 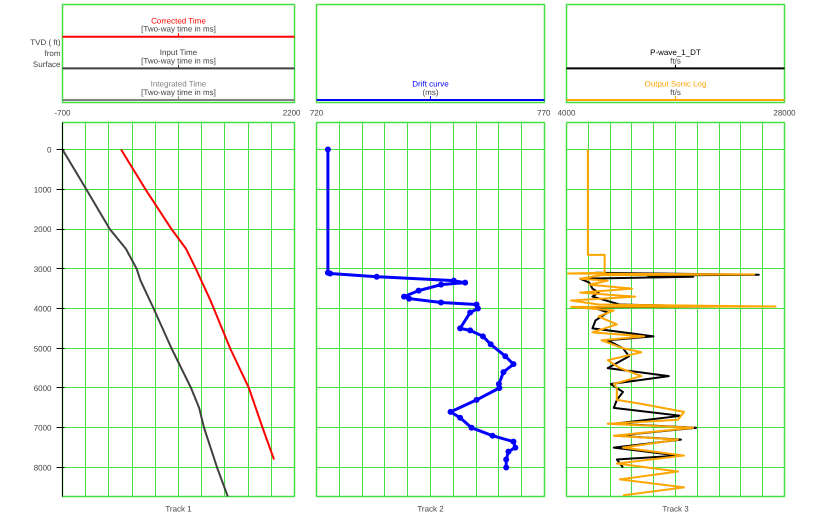 What do you see at coordinates (43, 269) in the screenshot?
I see `y-tick-label: 3000` at bounding box center [43, 269].